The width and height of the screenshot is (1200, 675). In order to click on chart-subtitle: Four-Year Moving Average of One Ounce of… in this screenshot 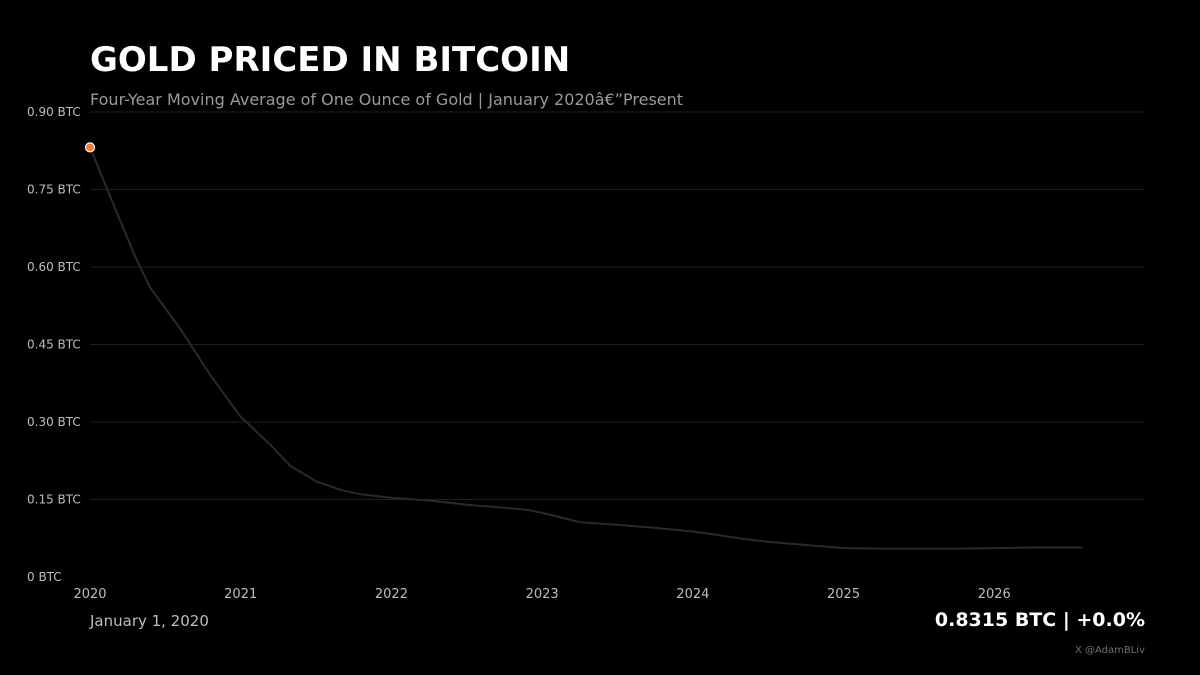, I will do `click(387, 99)`.